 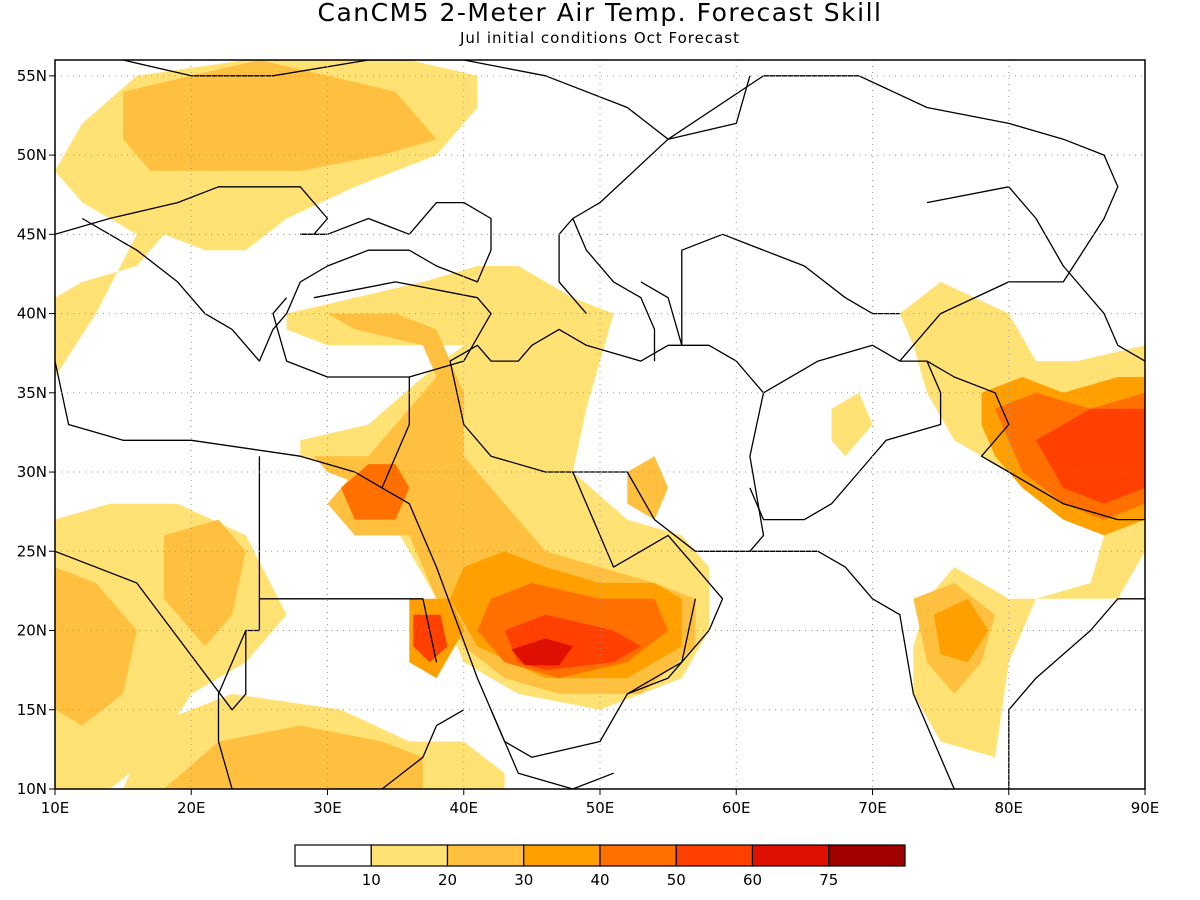 I want to click on tick-label-lat-0: 10N, so click(x=32, y=789).